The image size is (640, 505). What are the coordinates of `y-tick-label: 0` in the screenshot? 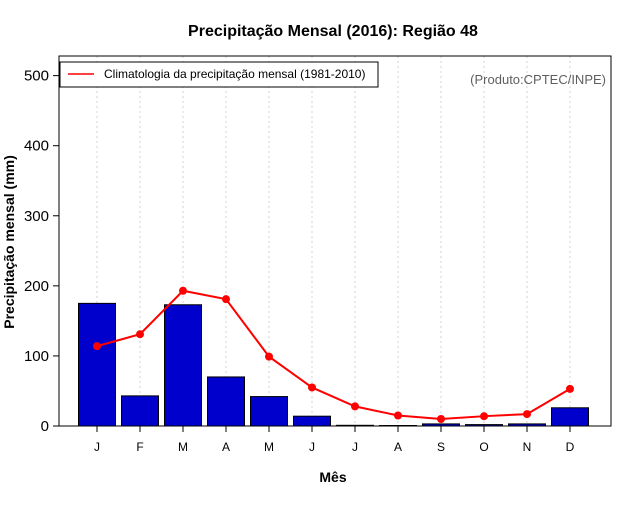 It's located at (45, 426).